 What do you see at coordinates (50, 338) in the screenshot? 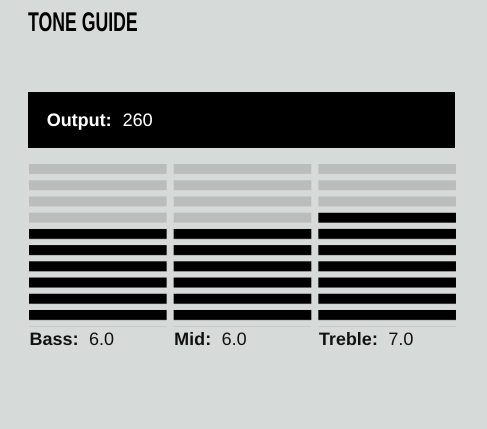
I see `x-tick-label: Bass` at bounding box center [50, 338].